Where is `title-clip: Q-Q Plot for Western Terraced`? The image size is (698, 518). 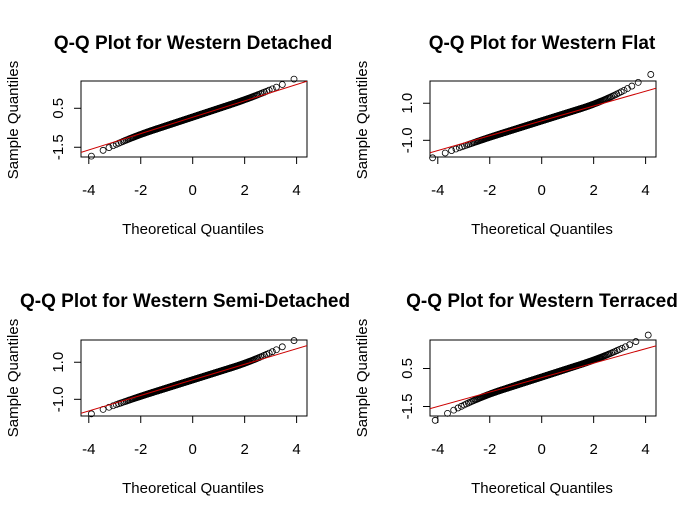 title-clip: Q-Q Plot for Western Terraced is located at coordinates (542, 301).